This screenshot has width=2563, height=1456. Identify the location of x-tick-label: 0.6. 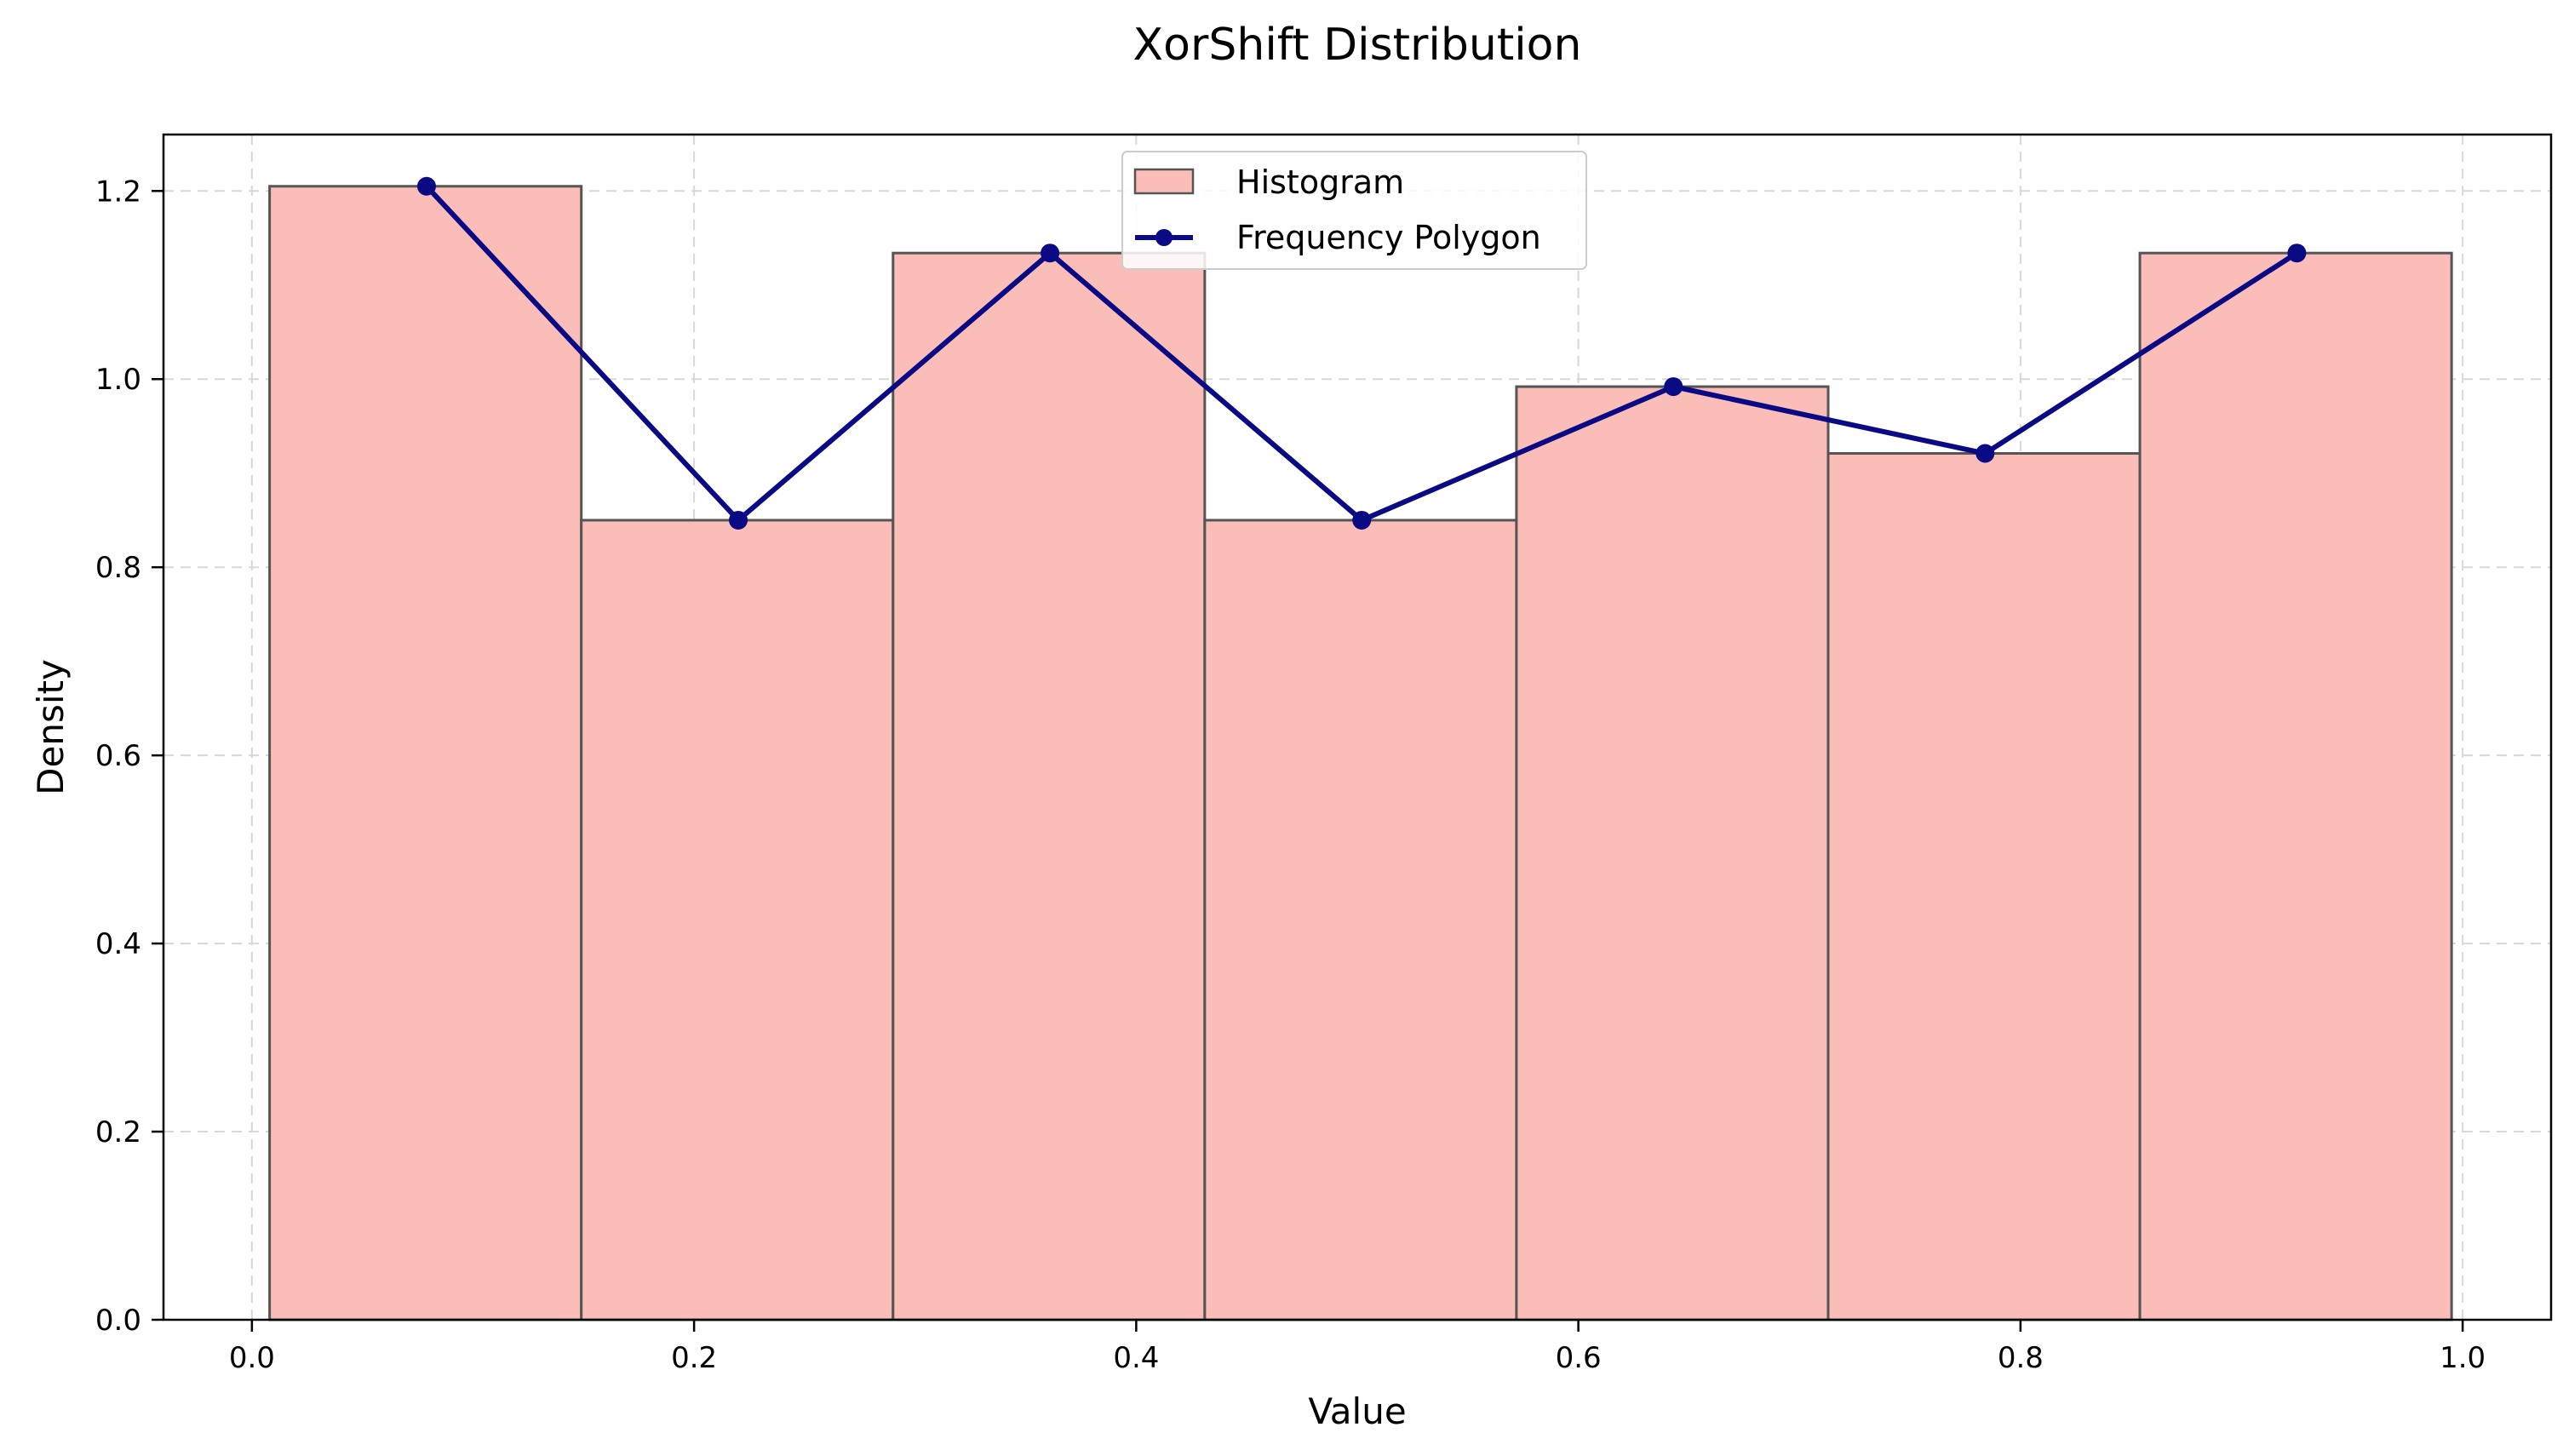
(1579, 1358).